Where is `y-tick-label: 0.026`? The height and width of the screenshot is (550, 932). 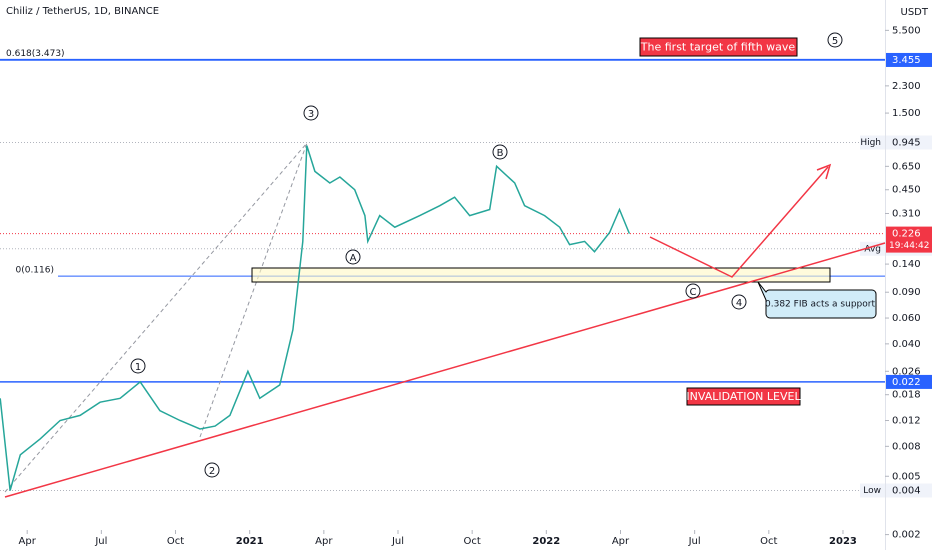 y-tick-label: 0.026 is located at coordinates (906, 371).